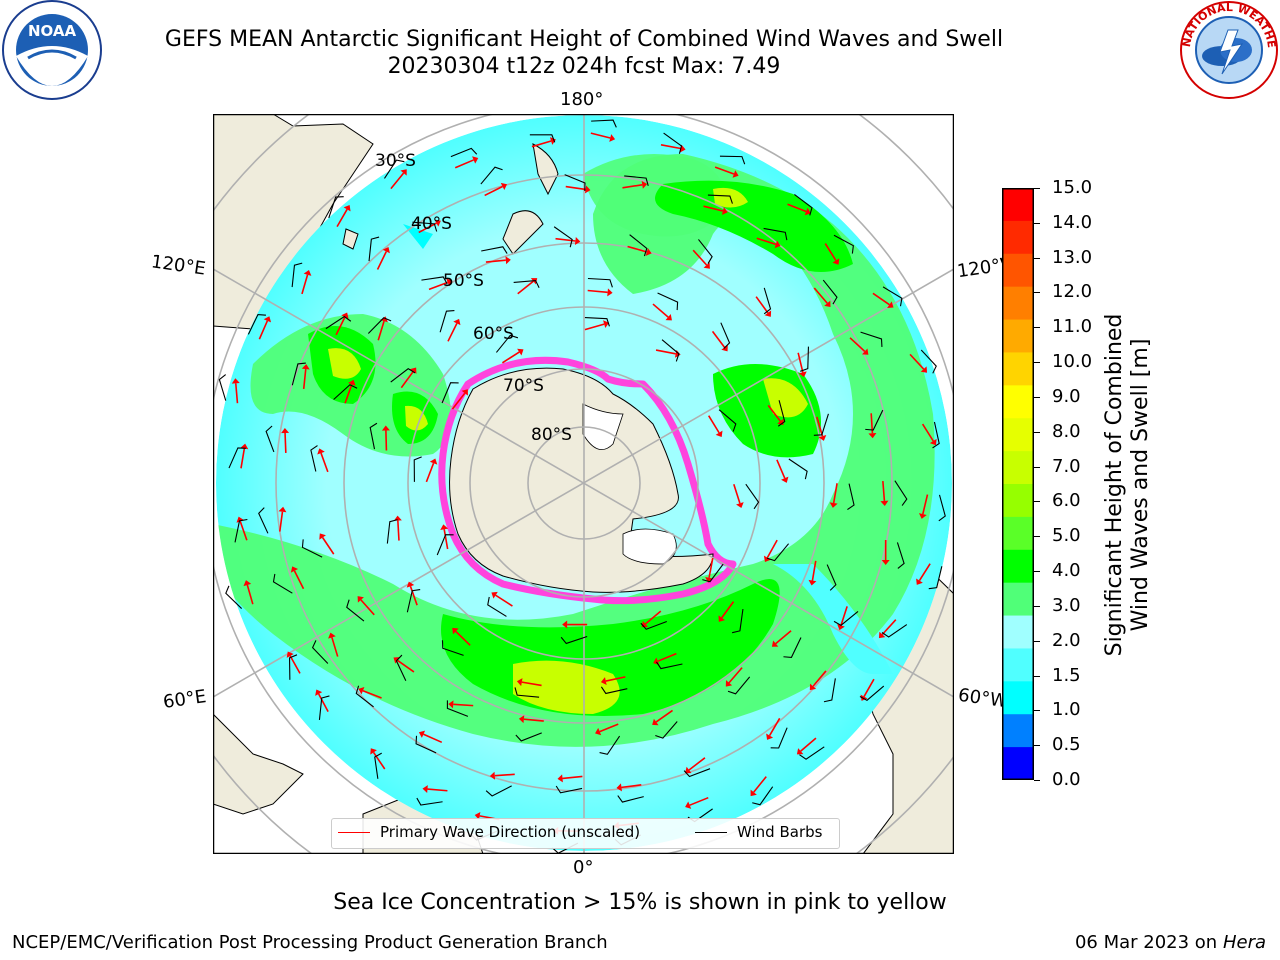  I want to click on africa-land, so click(258, 764).